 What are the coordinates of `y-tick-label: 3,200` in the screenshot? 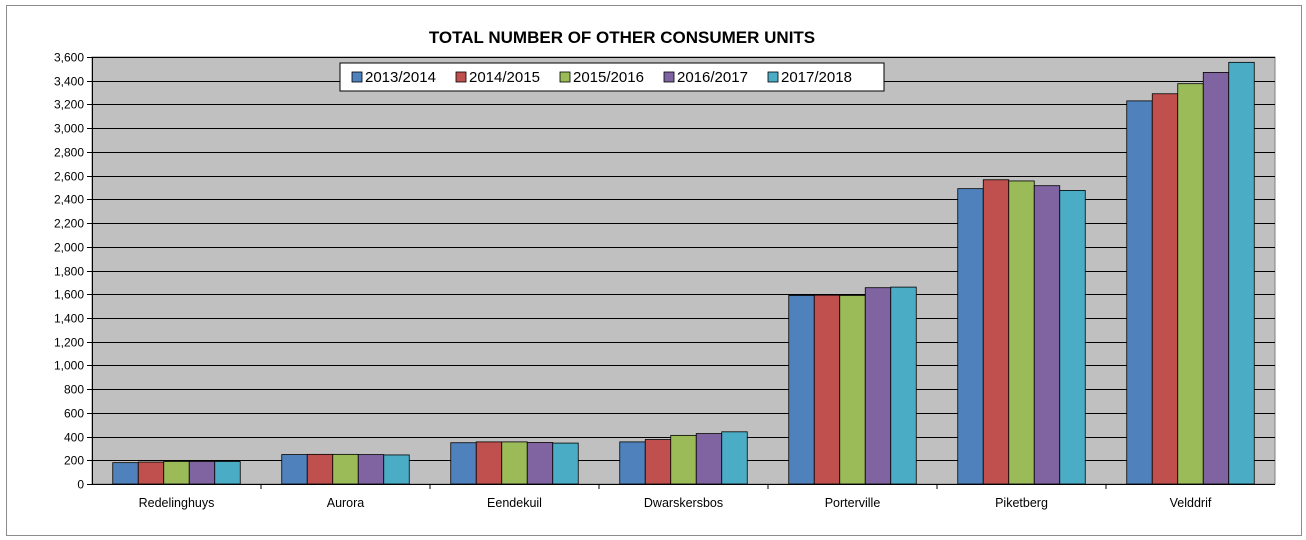 It's located at (69, 105).